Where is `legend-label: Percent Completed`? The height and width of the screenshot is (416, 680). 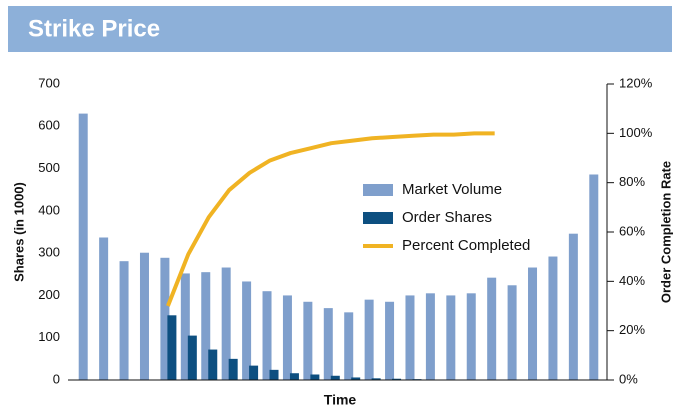
legend-label: Percent Completed is located at coordinates (466, 245).